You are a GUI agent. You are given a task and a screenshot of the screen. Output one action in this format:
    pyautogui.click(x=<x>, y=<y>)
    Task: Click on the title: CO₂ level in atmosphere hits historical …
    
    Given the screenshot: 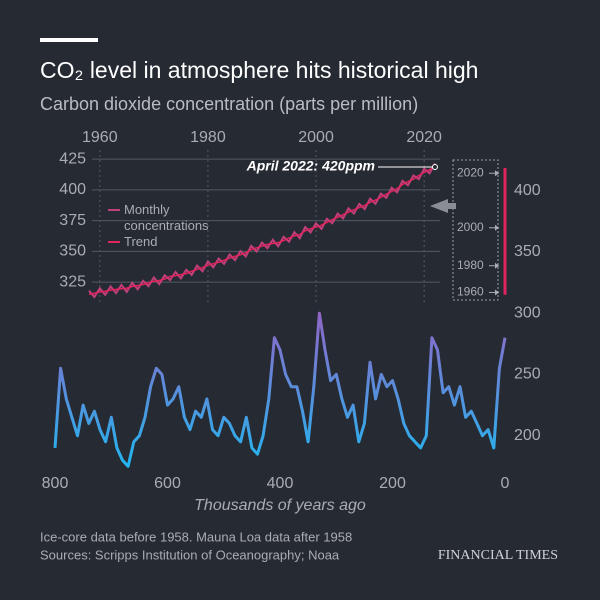 What is the action you would take?
    pyautogui.click(x=259, y=70)
    